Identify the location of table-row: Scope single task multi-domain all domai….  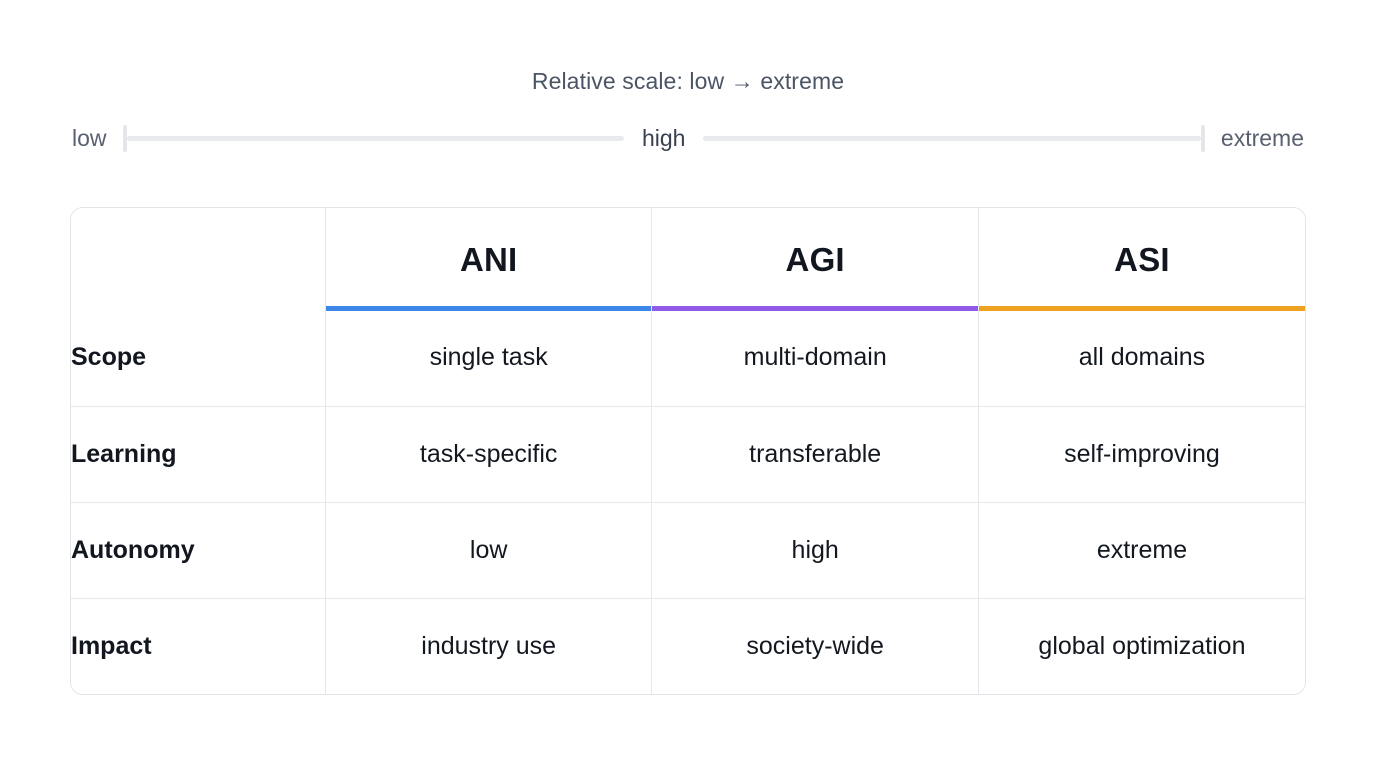
(688, 358).